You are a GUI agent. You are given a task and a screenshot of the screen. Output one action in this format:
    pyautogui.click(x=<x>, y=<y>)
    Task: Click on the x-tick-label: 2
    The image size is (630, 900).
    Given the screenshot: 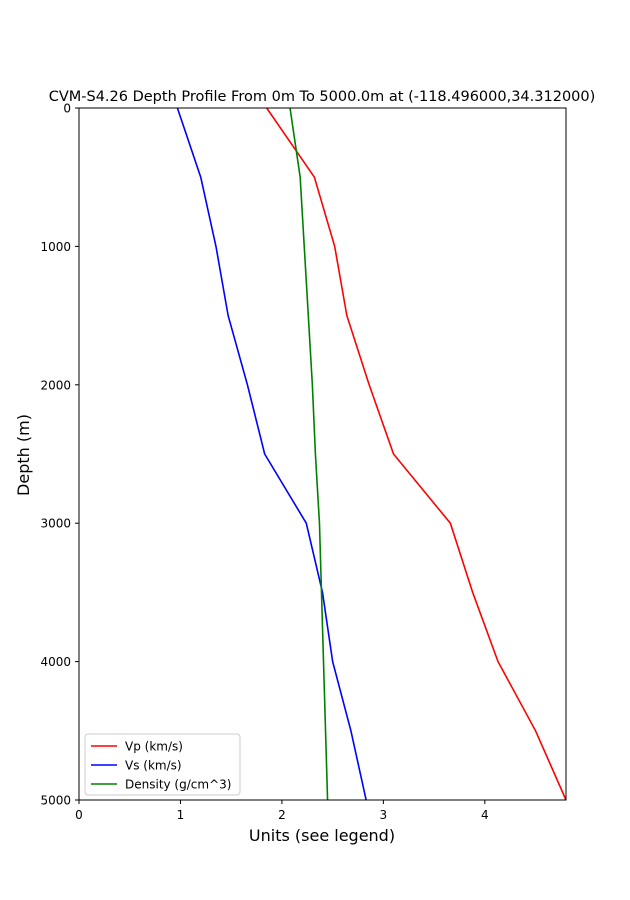 What is the action you would take?
    pyautogui.click(x=282, y=815)
    